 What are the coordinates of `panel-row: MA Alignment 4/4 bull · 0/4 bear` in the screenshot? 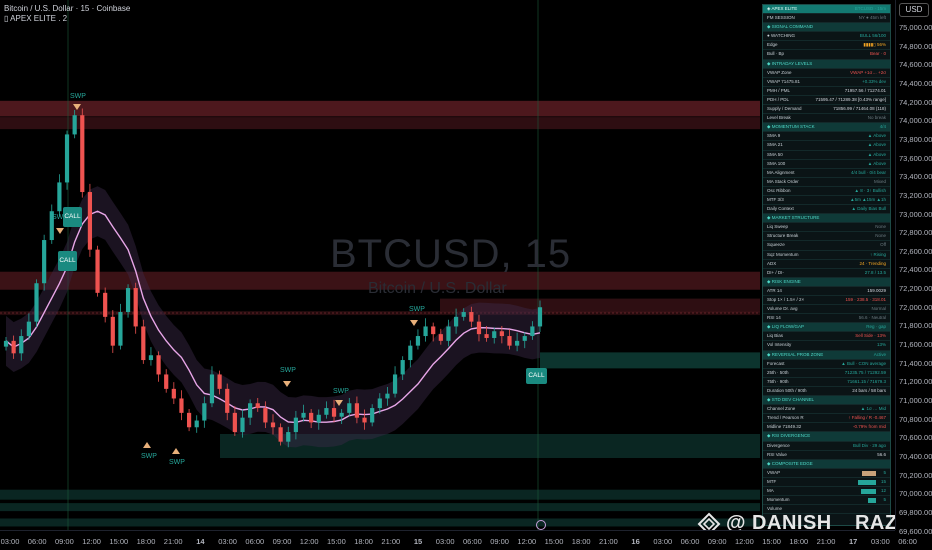 It's located at (826, 173).